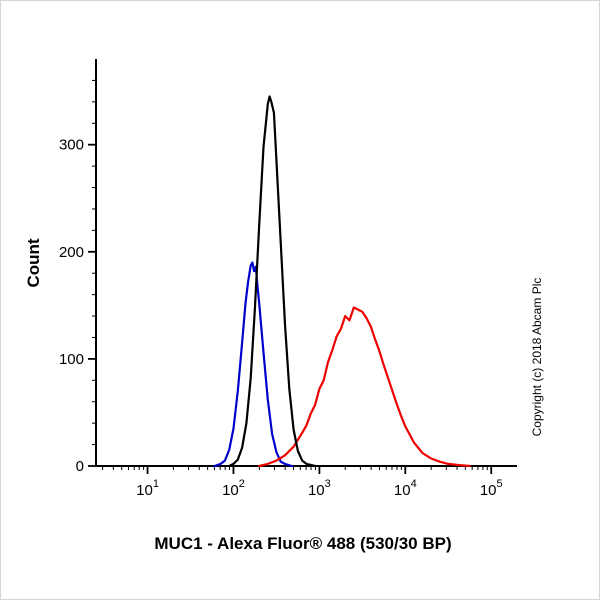 This screenshot has width=600, height=600. What do you see at coordinates (491, 488) in the screenshot?
I see `x-tick-label: 10⁵` at bounding box center [491, 488].